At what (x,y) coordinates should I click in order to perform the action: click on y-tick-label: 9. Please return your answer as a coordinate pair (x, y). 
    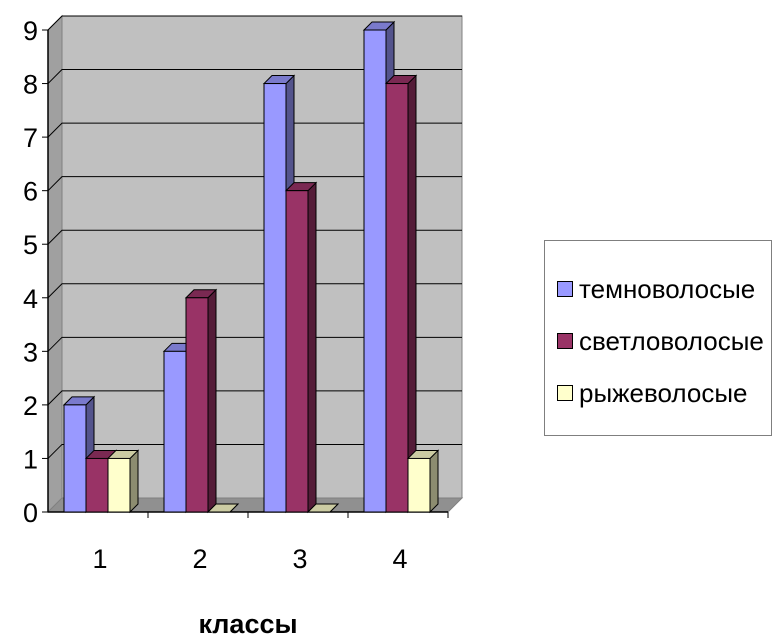
    Looking at the image, I should click on (30, 31).